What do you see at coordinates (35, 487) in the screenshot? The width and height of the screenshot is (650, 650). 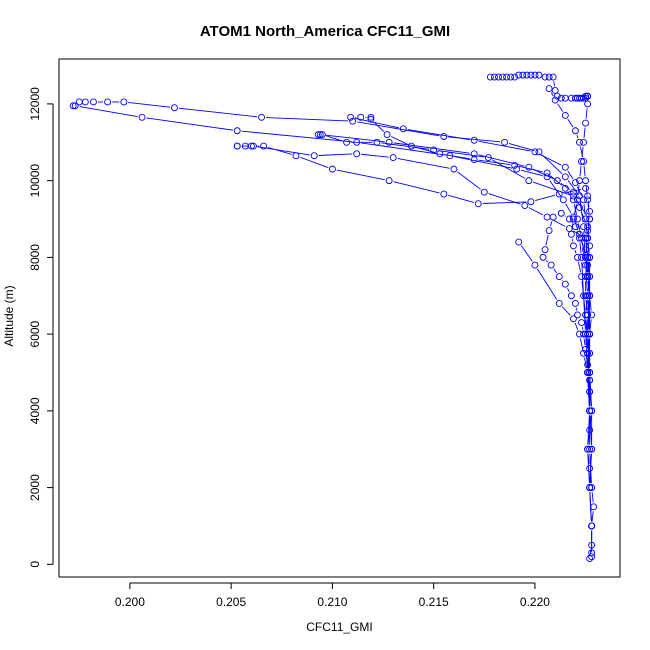 I see `y-tick-label: 2000` at bounding box center [35, 487].